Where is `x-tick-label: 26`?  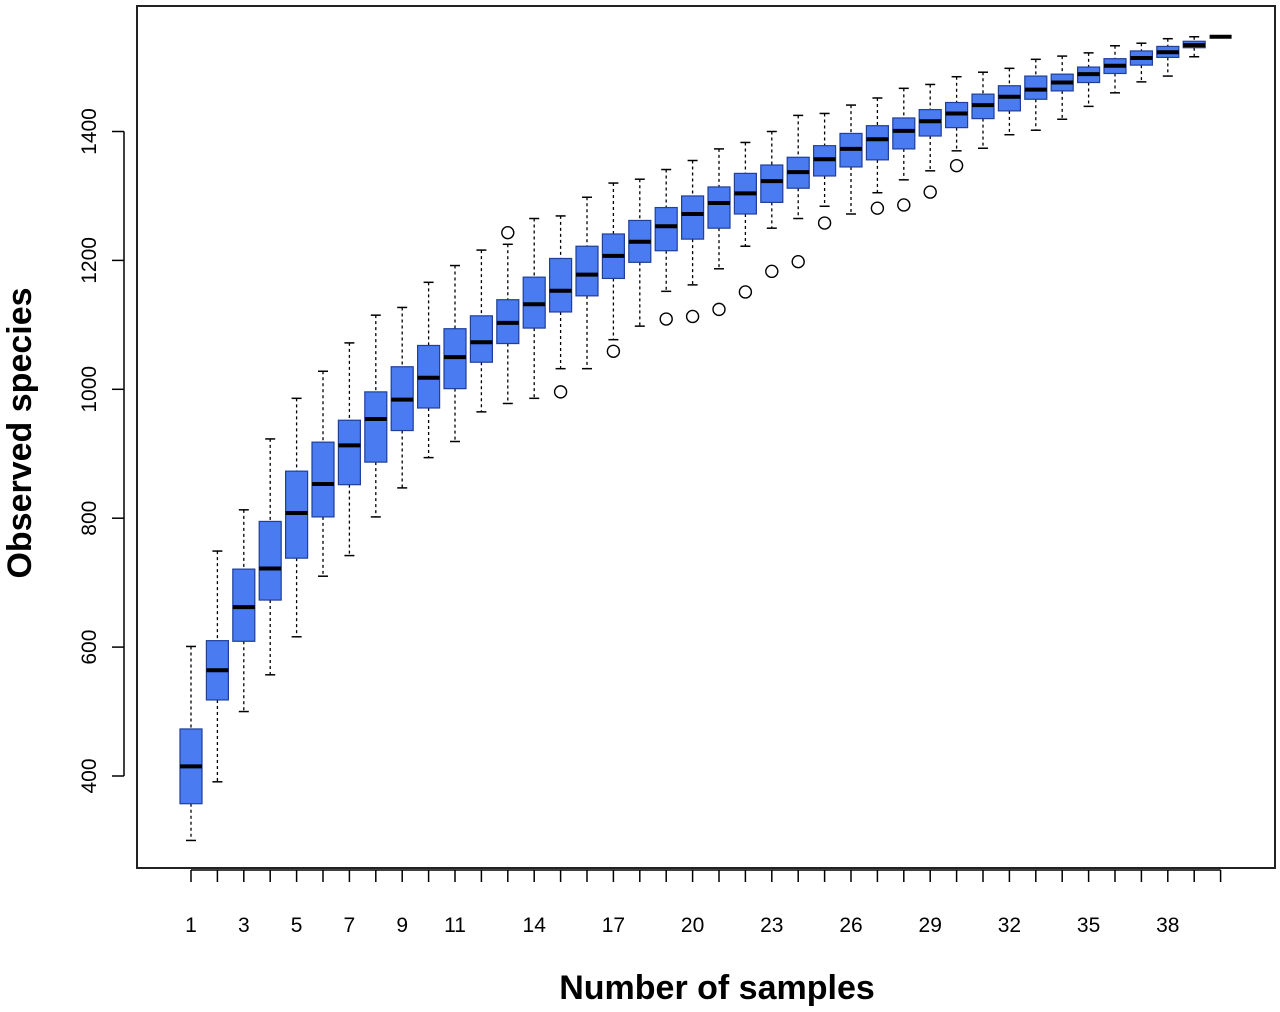 x-tick-label: 26 is located at coordinates (850, 925).